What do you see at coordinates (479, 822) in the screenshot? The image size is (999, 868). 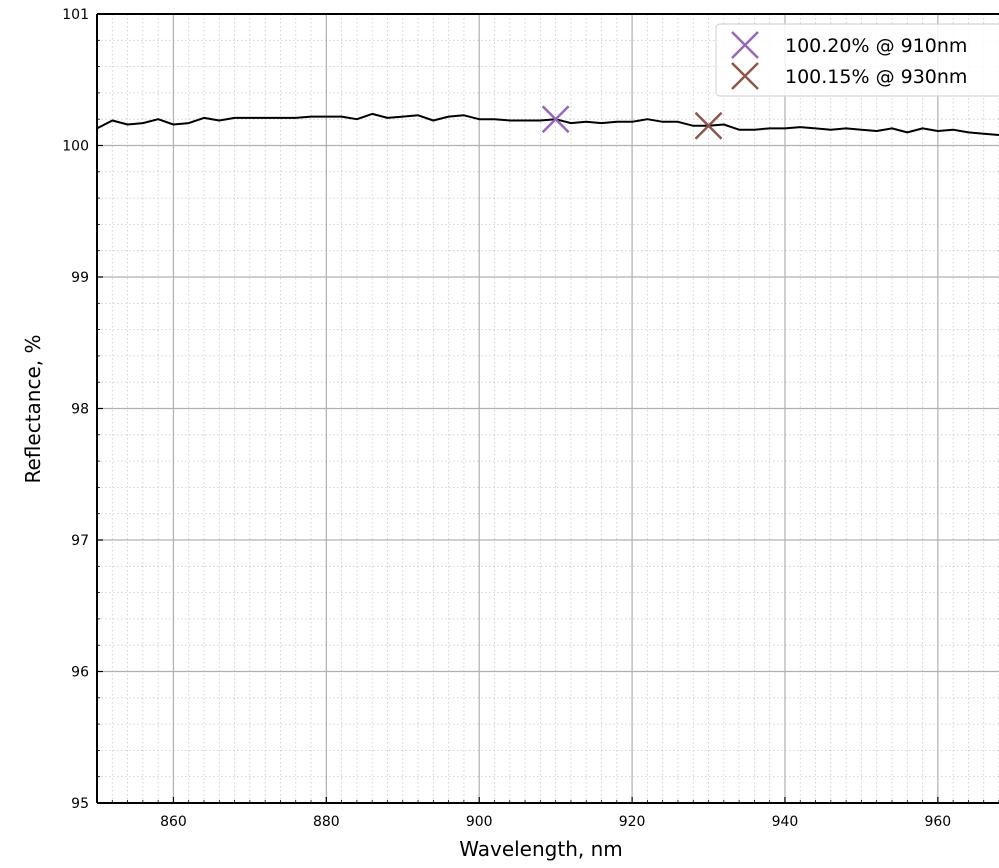 I see `x-tick-label: 900` at bounding box center [479, 822].